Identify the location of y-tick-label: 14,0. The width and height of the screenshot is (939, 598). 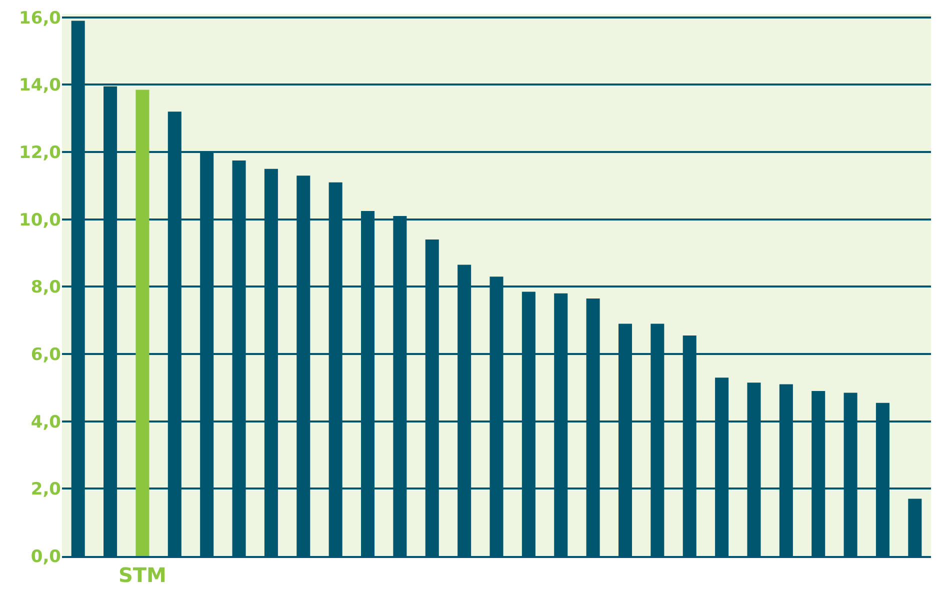
(40, 86).